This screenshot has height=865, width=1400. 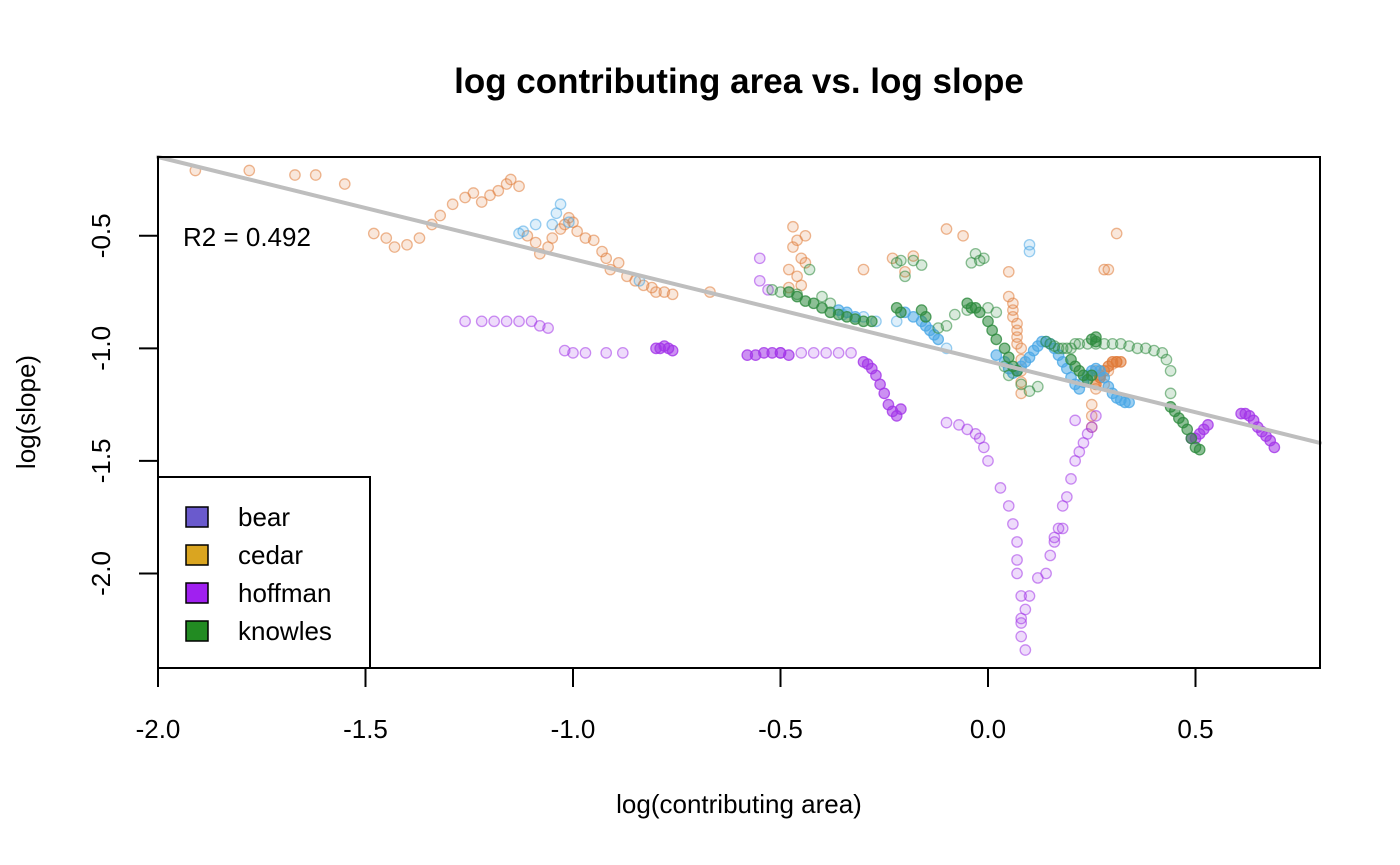 What do you see at coordinates (573, 729) in the screenshot?
I see `x-tick-label: -1.0` at bounding box center [573, 729].